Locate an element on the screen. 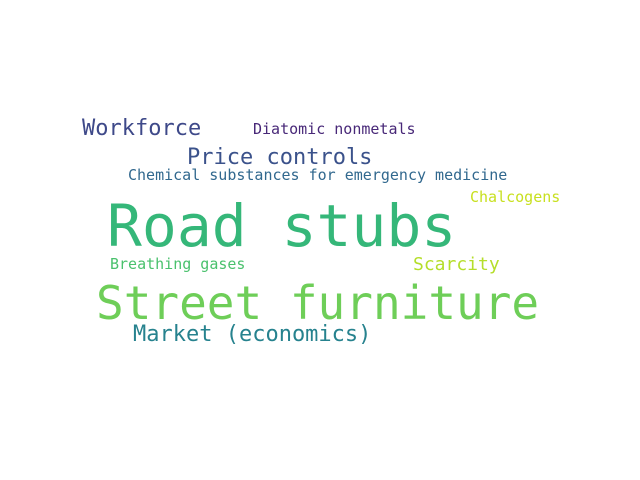 The image size is (640, 480). word-diatomic-nonmetals: Diatomic nonmetals is located at coordinates (334, 129).